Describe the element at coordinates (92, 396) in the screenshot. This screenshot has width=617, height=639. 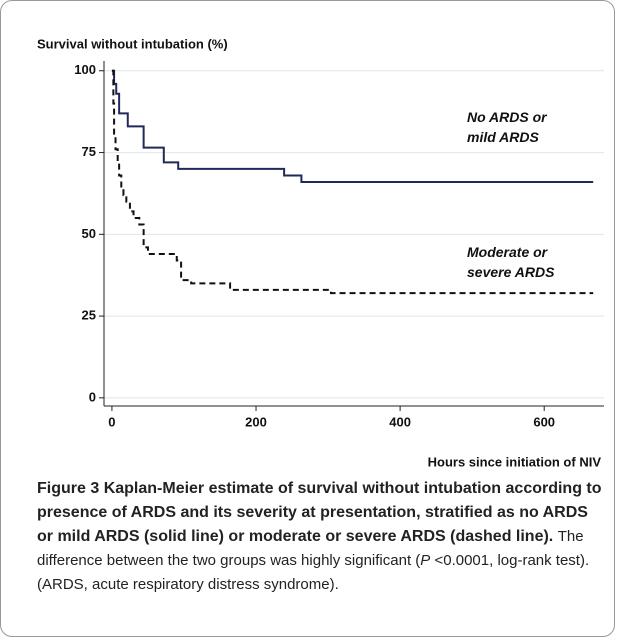
I see `y-tick-label: 0` at that location.